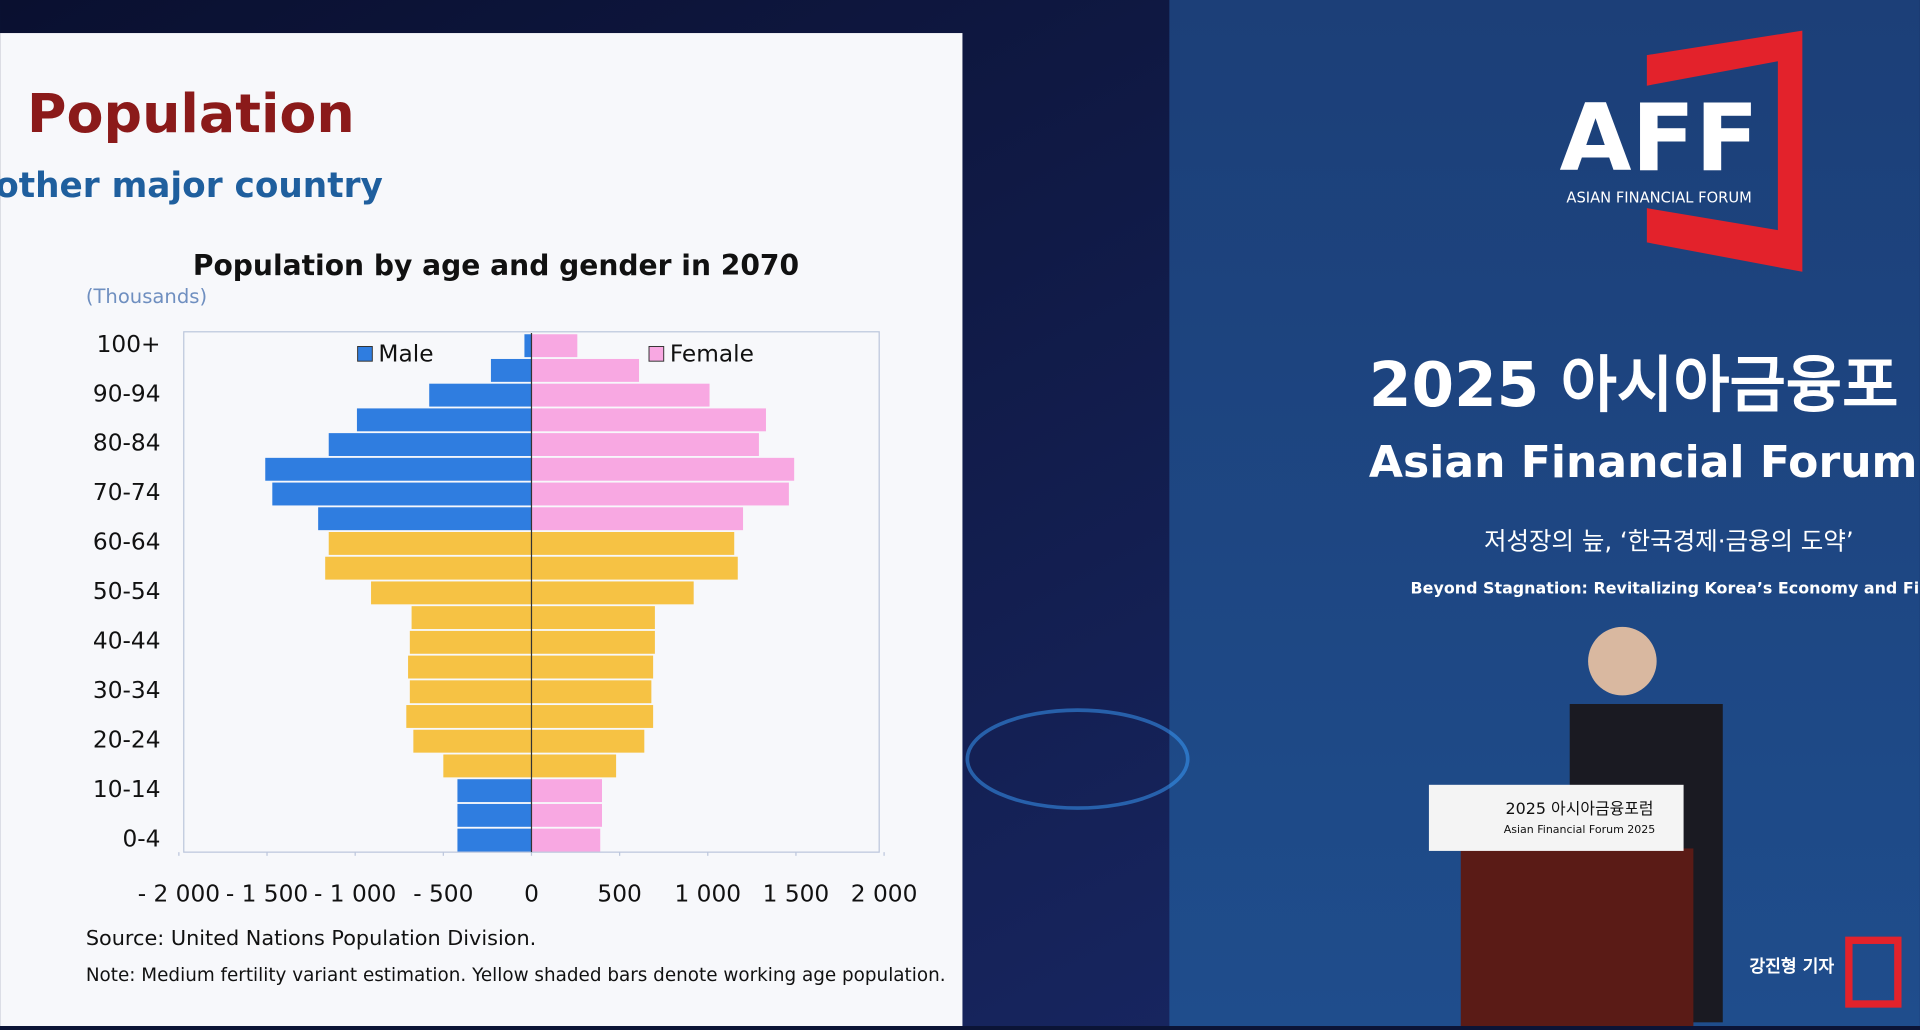  Describe the element at coordinates (1644, 462) in the screenshot. I see `stage-title-en: Asian Financial Forum 2` at that location.